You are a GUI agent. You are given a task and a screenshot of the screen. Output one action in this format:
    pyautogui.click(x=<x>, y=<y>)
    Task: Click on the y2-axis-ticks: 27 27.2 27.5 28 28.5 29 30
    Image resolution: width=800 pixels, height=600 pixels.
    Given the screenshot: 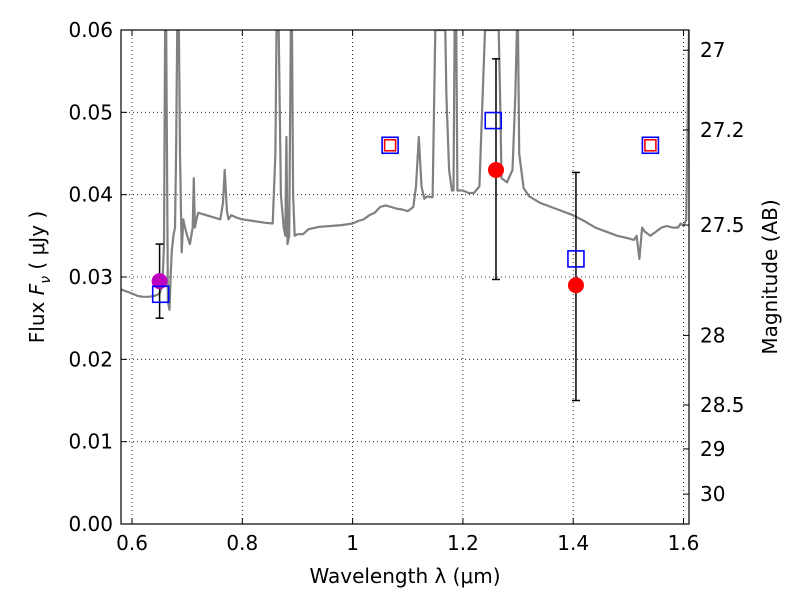 What is the action you would take?
    pyautogui.click(x=714, y=272)
    